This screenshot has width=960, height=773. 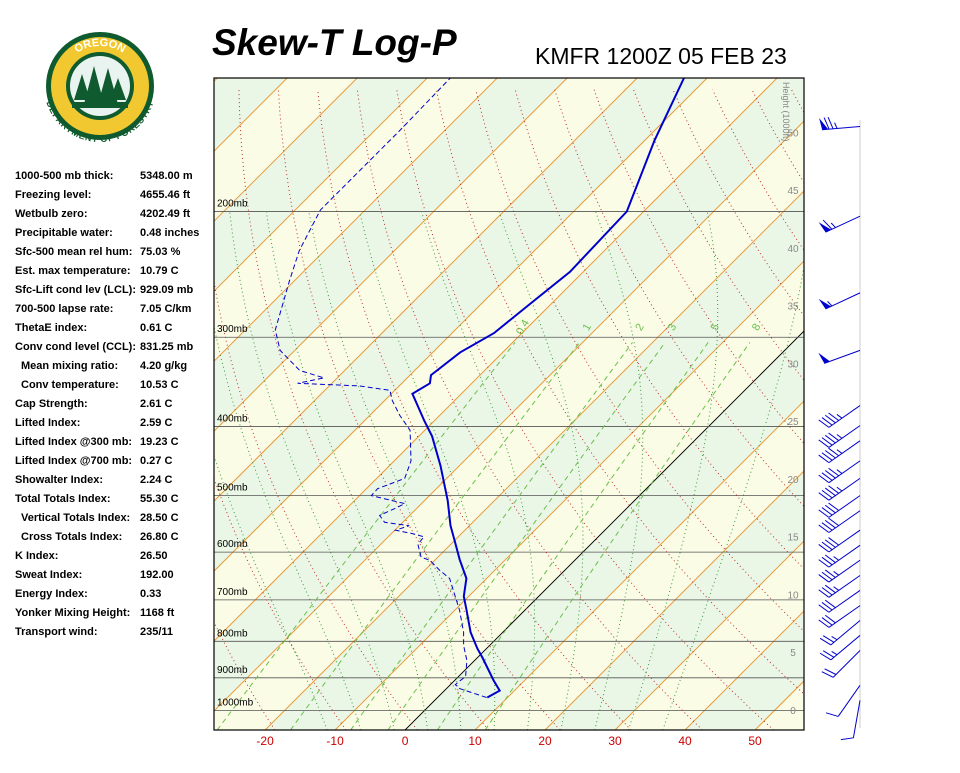 What do you see at coordinates (56, 632) in the screenshot?
I see `stat-label: Transport wind:` at bounding box center [56, 632].